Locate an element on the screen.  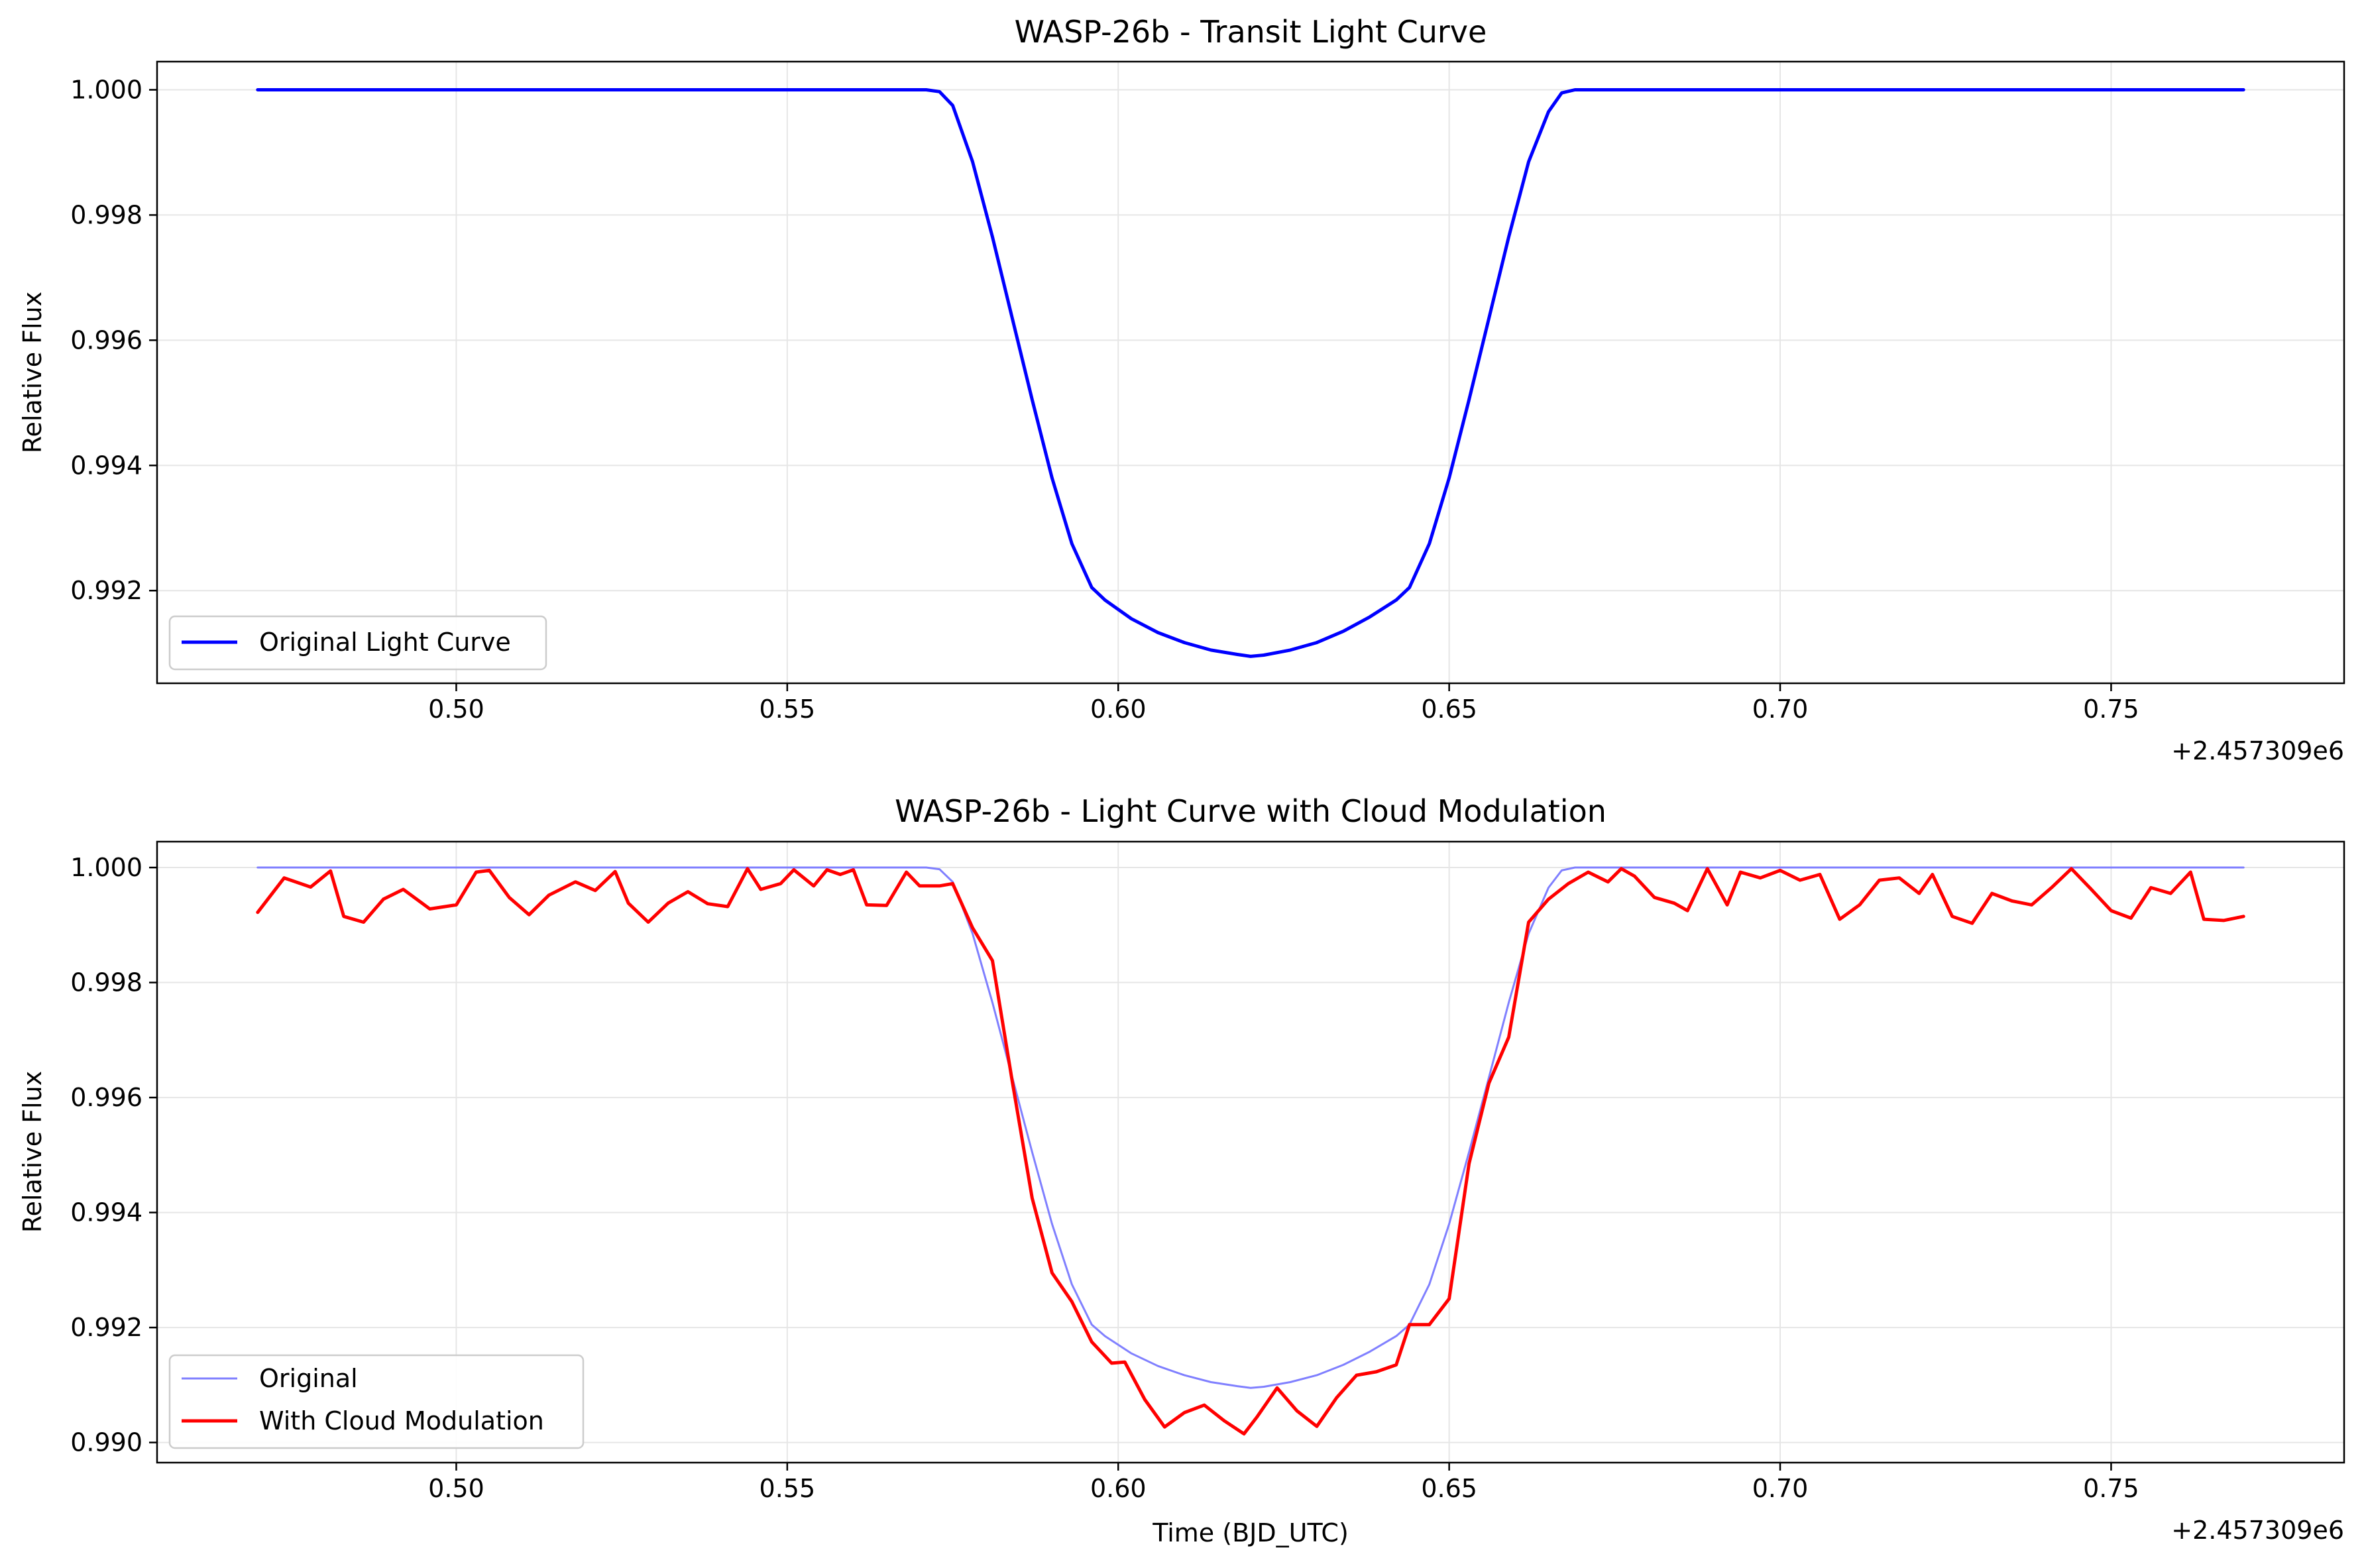
x-axis-label: Time (BJD_UTC) is located at coordinates (1250, 1533).